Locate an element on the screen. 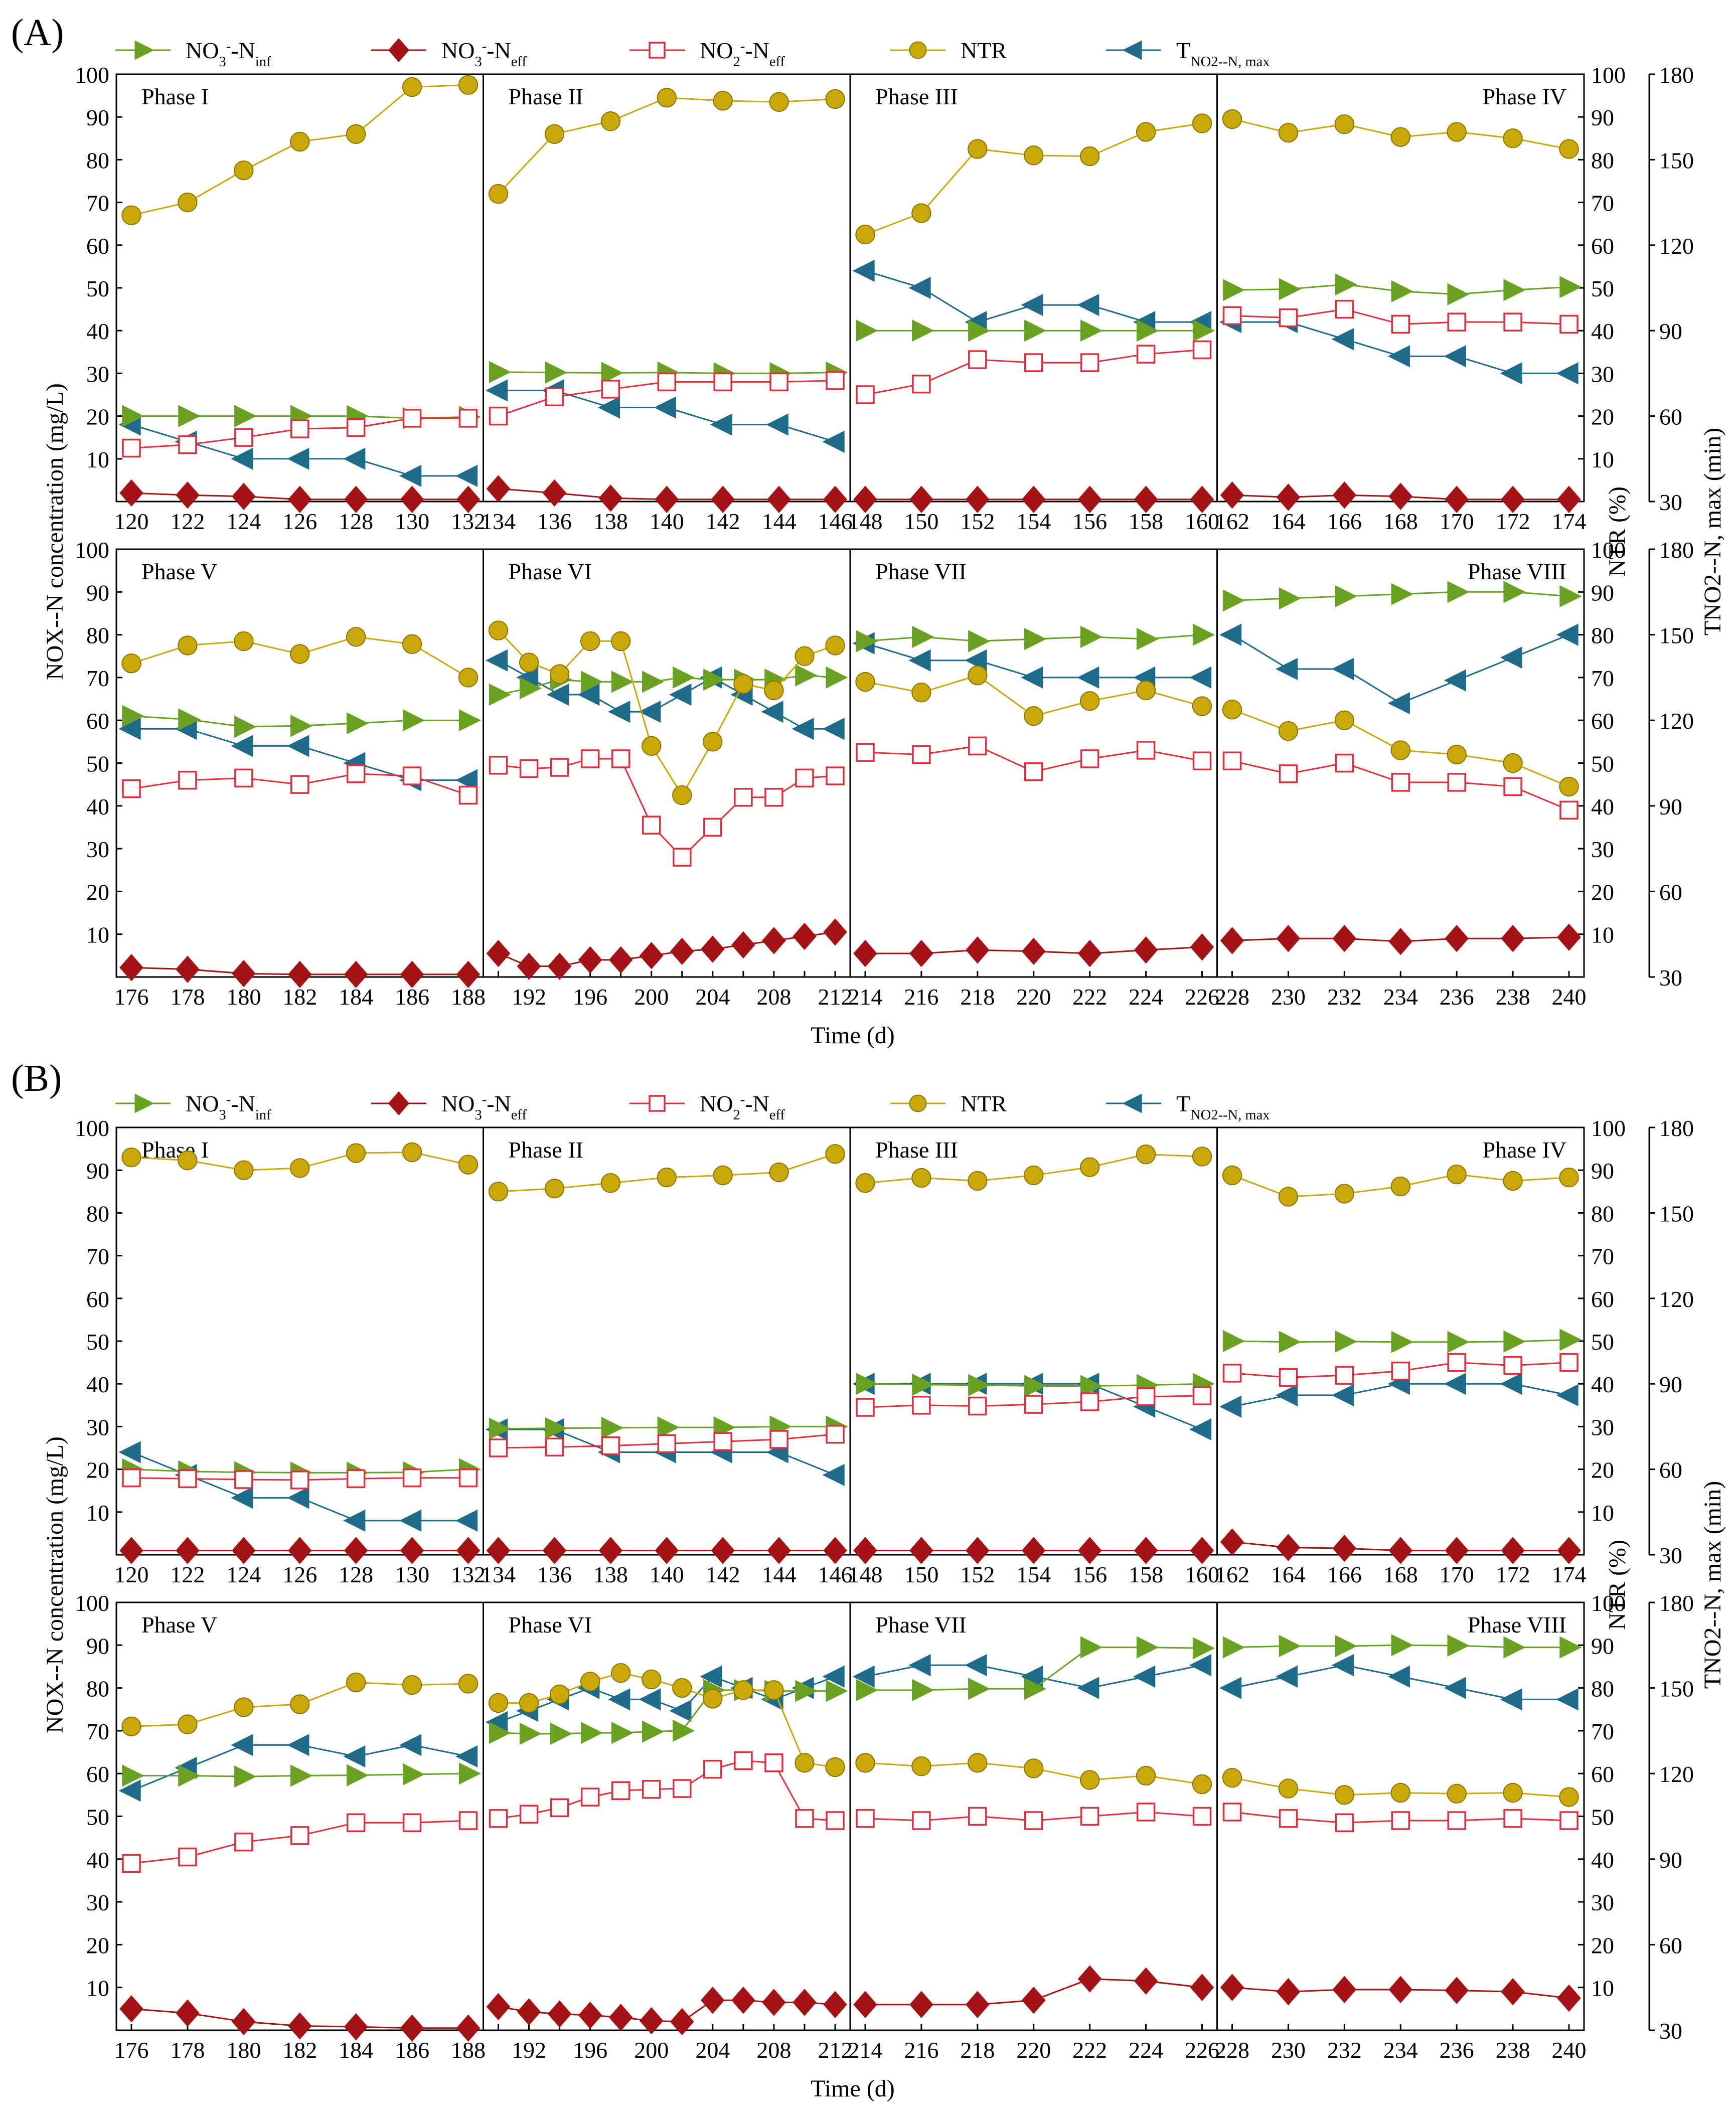 This screenshot has width=1736, height=2121. left-tick-label: 40 is located at coordinates (97, 331).